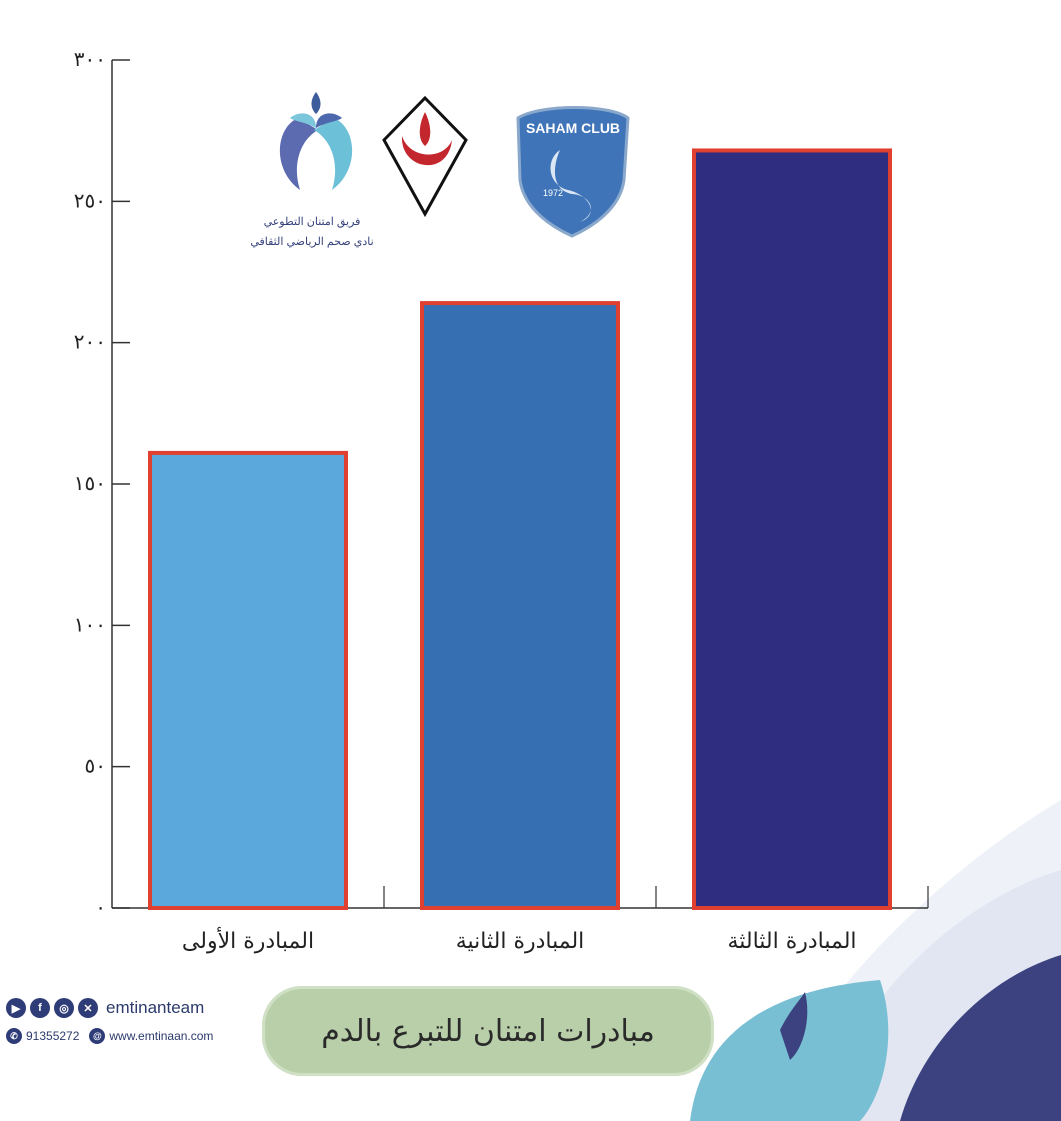 The width and height of the screenshot is (1061, 1121). What do you see at coordinates (311, 242) in the screenshot?
I see `team-name-line2: نادي صحم الرياضي الثقافي` at bounding box center [311, 242].